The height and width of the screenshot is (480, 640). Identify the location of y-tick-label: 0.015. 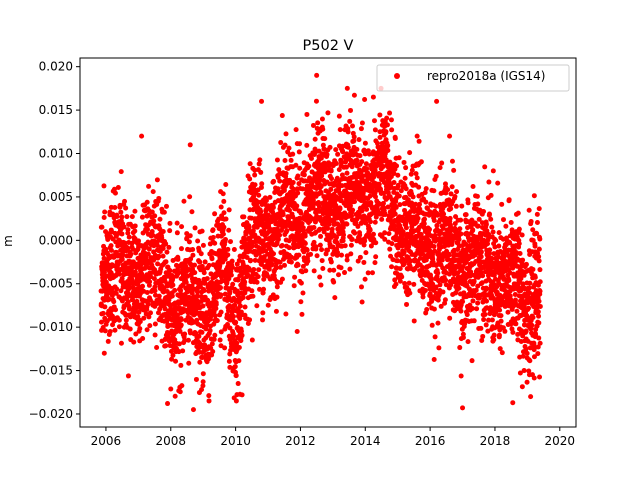
(56, 110).